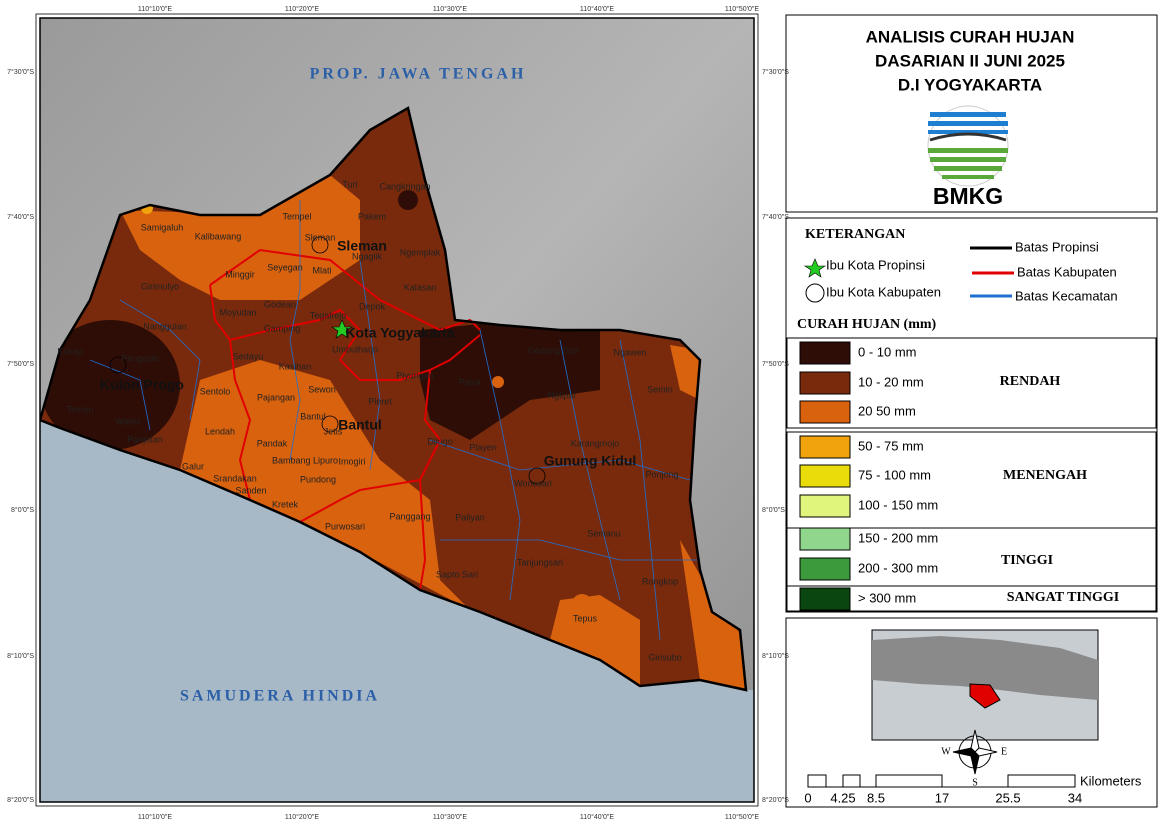 This screenshot has width=1170, height=827. What do you see at coordinates (867, 324) in the screenshot?
I see `rain-heading: CURAH HUJAN (mm)` at bounding box center [867, 324].